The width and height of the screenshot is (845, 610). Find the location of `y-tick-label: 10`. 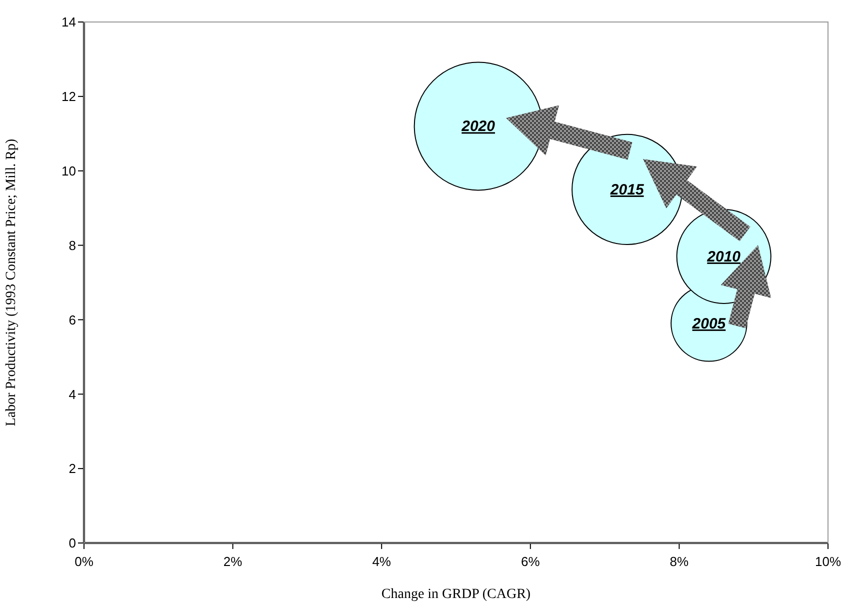

y-tick-label: 10 is located at coordinates (69, 170).